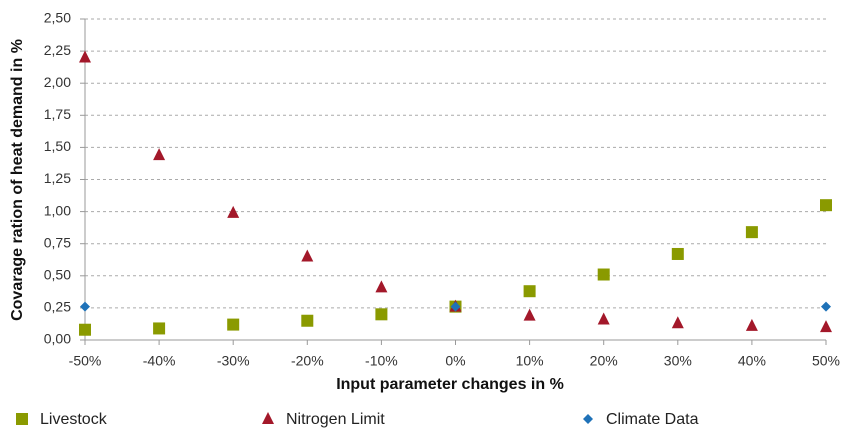  What do you see at coordinates (57, 114) in the screenshot?
I see `y-tick-label: 1,75` at bounding box center [57, 114].